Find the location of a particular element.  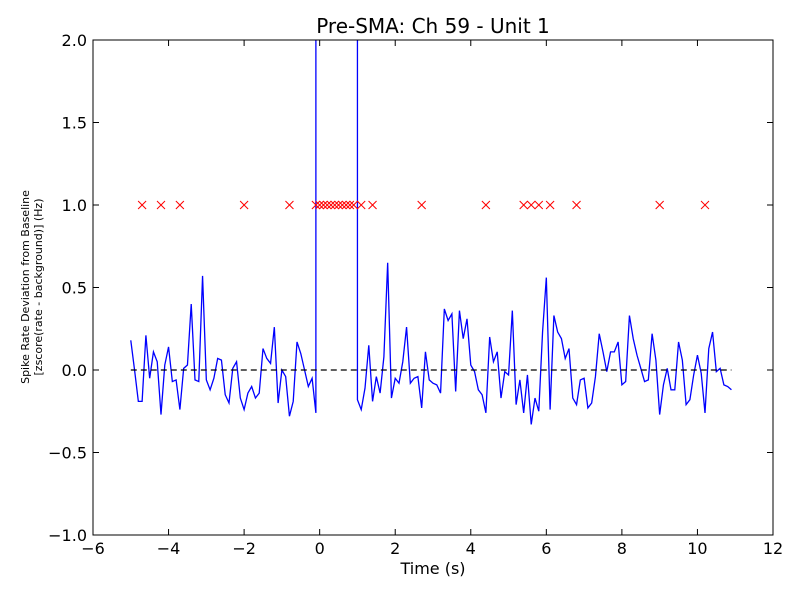

x-tick-label: 12 is located at coordinates (773, 548).